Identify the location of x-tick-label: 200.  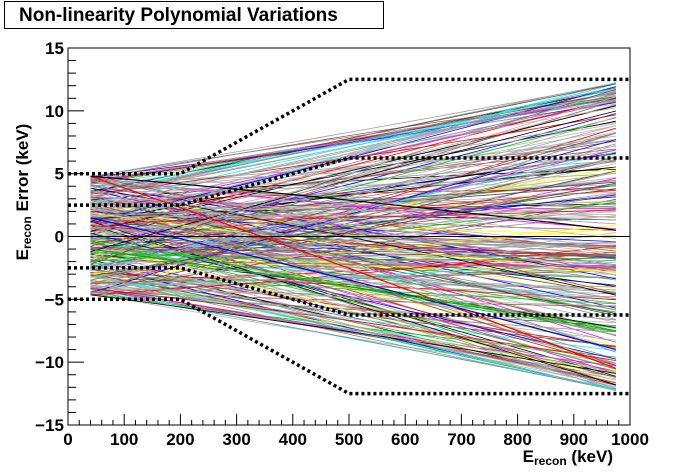
(180, 439).